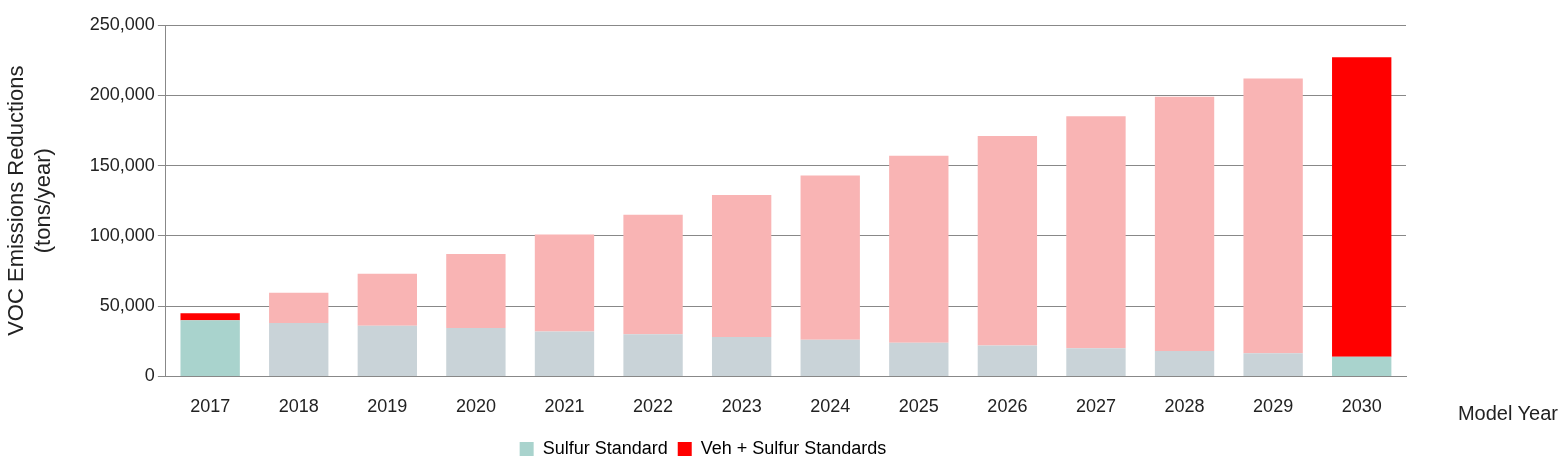  I want to click on x-tick-label: 2027, so click(1095, 406).